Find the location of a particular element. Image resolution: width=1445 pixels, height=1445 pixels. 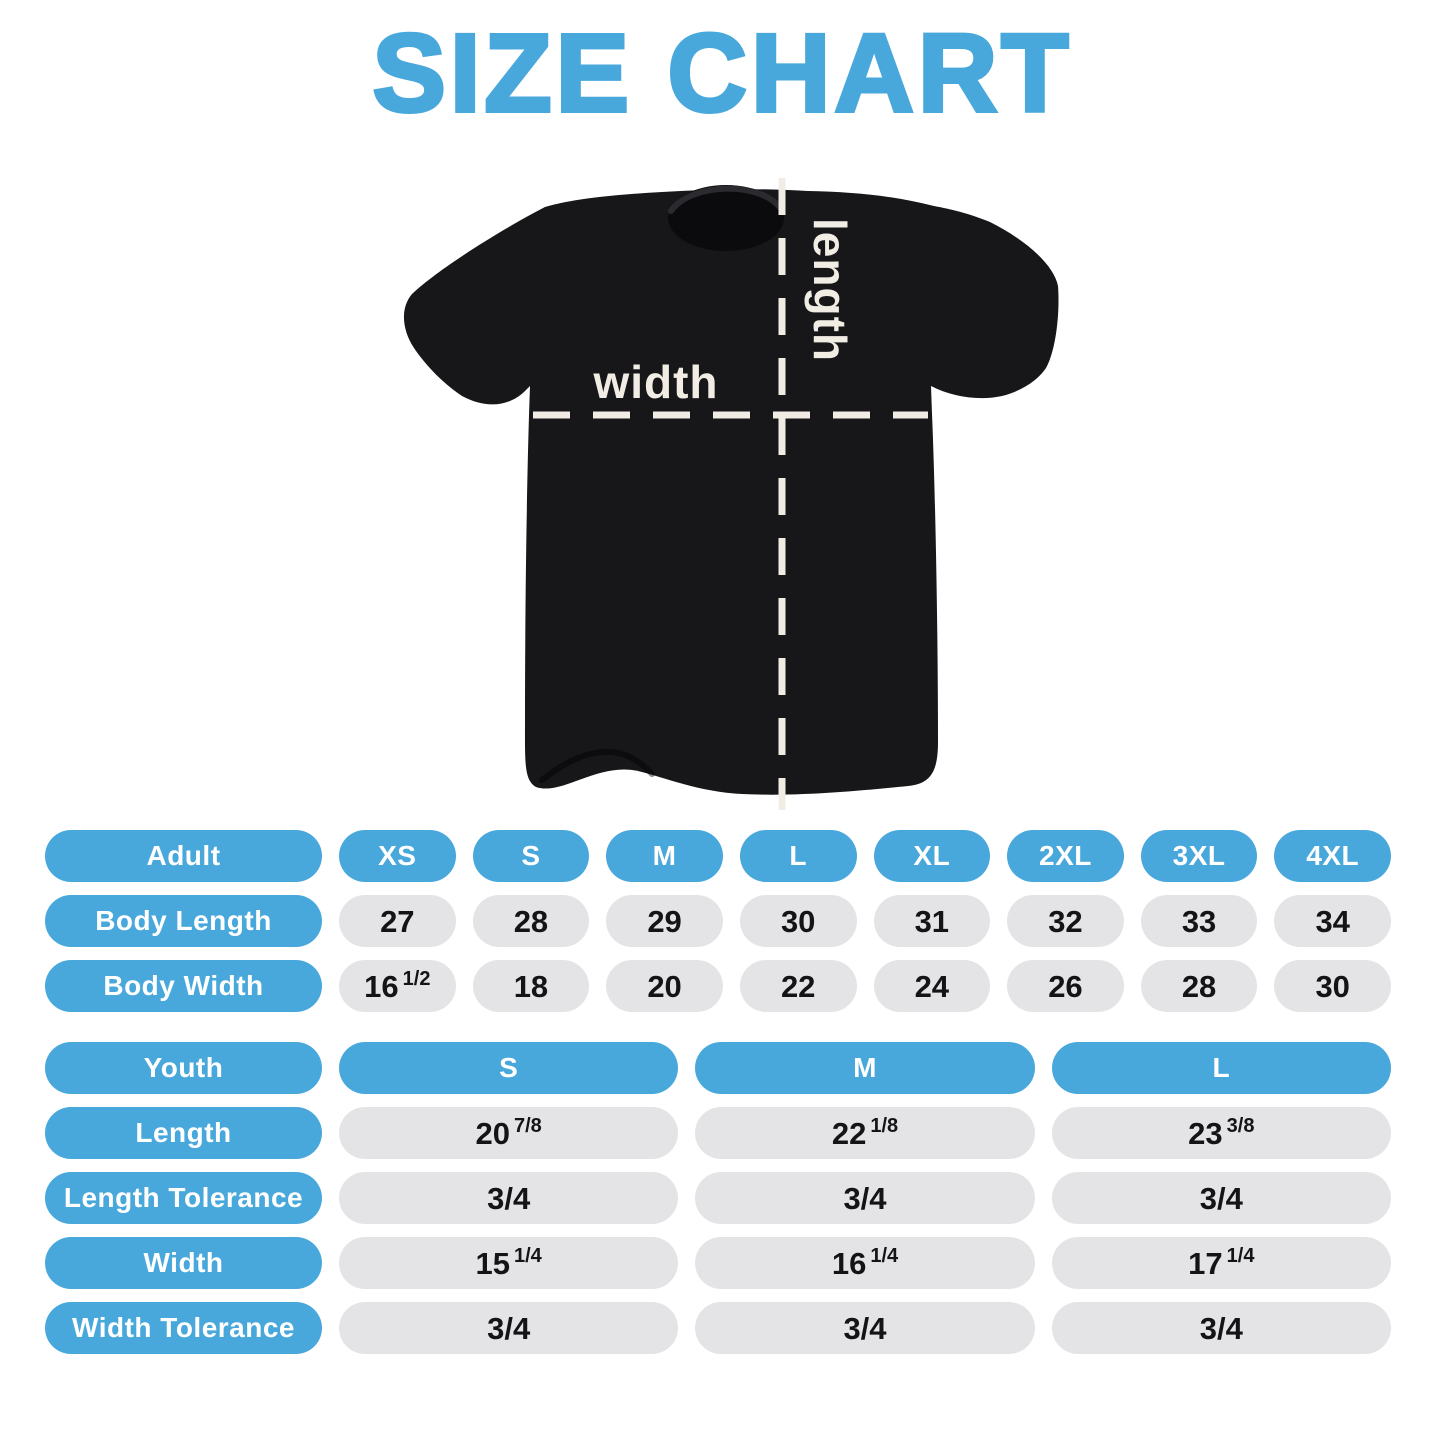

value-fraction: 3/8 is located at coordinates (1240, 1126).